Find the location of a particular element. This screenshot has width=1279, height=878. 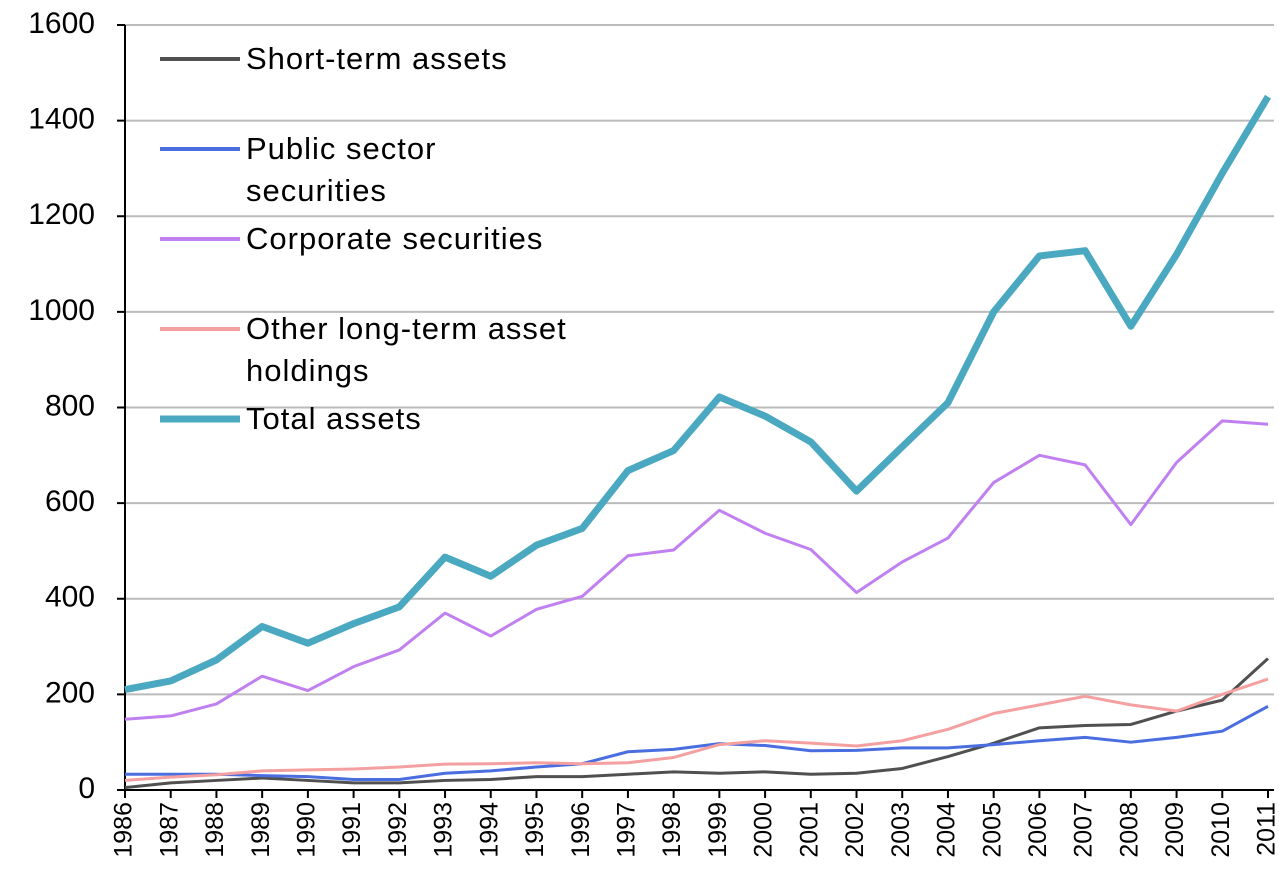

x-tick-label: 2006 is located at coordinates (1038, 830).